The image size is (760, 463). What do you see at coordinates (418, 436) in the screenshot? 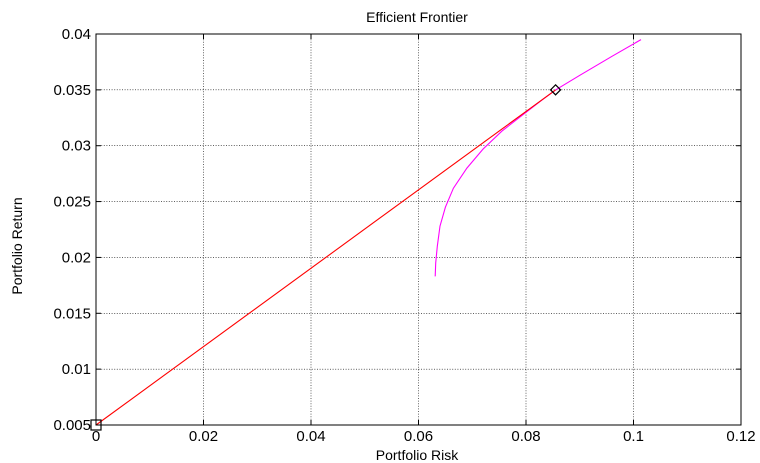
I see `x-tick-label: 0.06` at bounding box center [418, 436].